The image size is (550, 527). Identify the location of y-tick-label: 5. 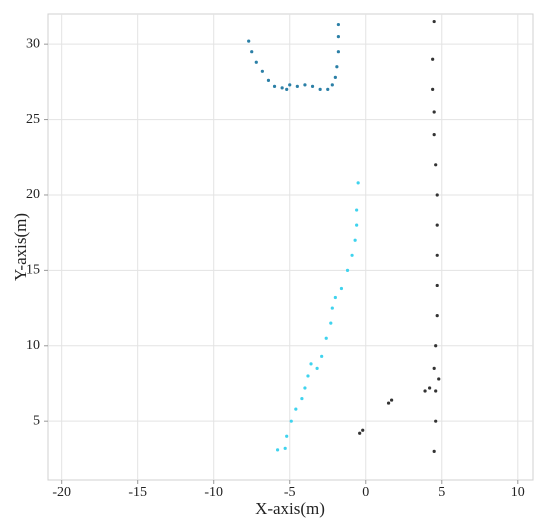
(36, 420).